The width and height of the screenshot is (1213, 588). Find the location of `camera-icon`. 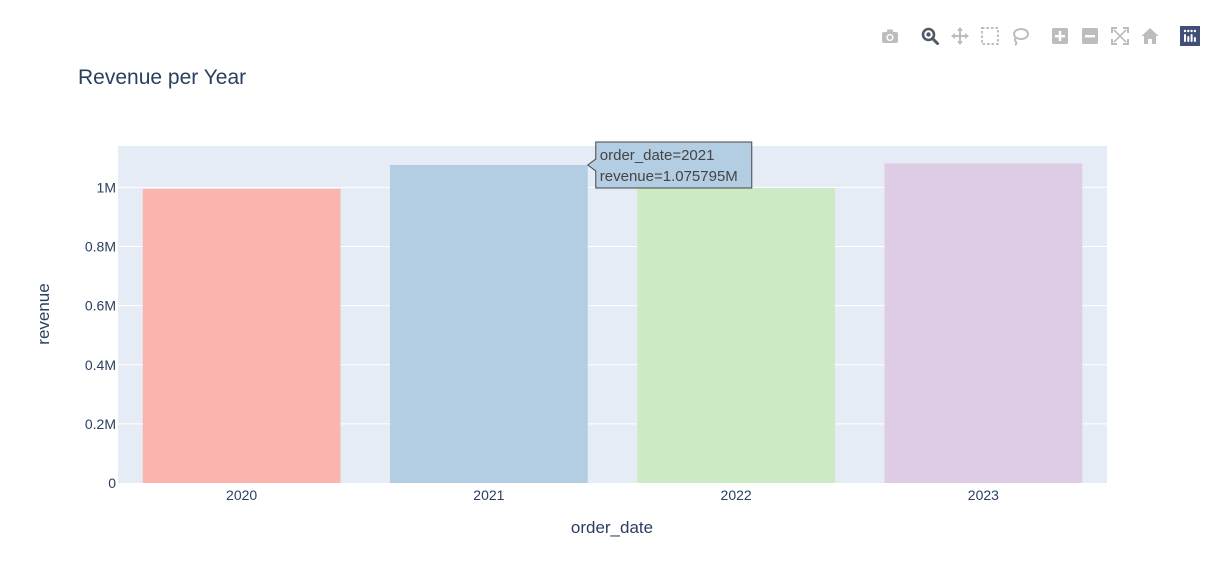

camera-icon is located at coordinates (890, 36).